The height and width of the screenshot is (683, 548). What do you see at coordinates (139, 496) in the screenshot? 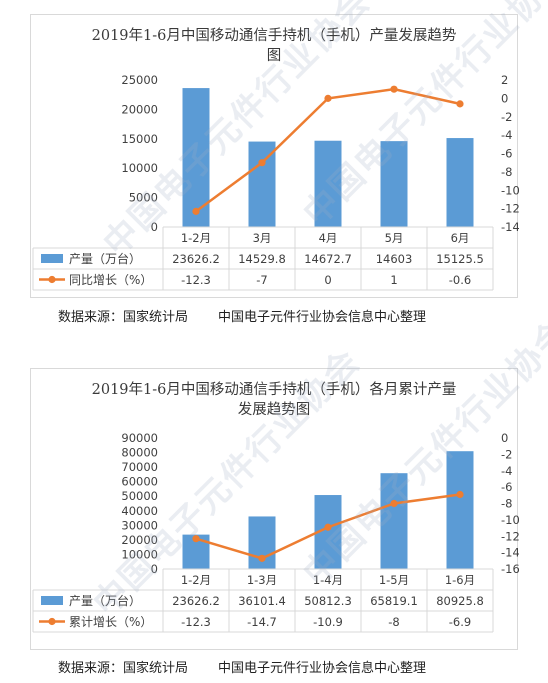
I see `y-left-tick-label: 50000` at bounding box center [139, 496].